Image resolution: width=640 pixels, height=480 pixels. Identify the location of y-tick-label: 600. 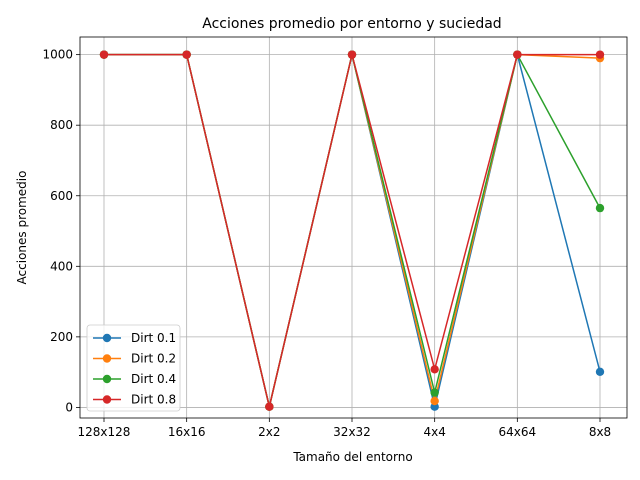
(61, 196).